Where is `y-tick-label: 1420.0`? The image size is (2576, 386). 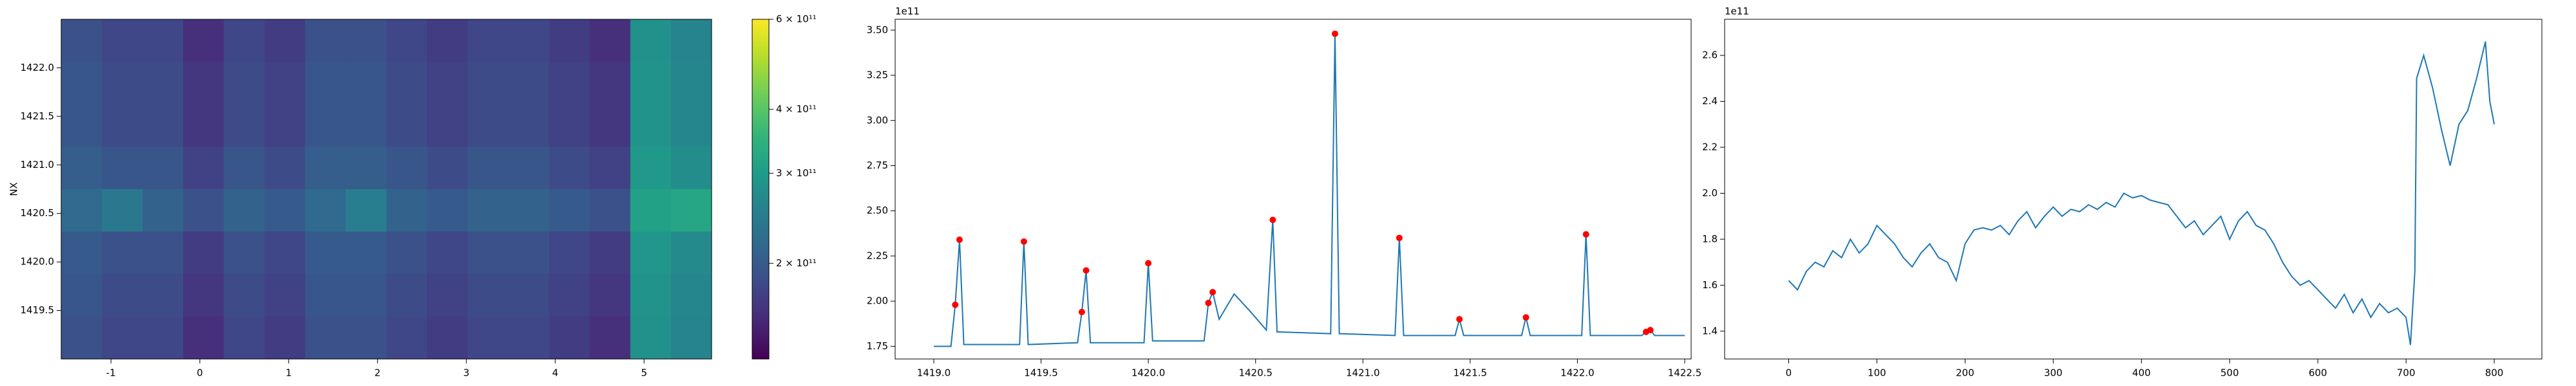
y-tick-label: 1420.0 is located at coordinates (38, 262).